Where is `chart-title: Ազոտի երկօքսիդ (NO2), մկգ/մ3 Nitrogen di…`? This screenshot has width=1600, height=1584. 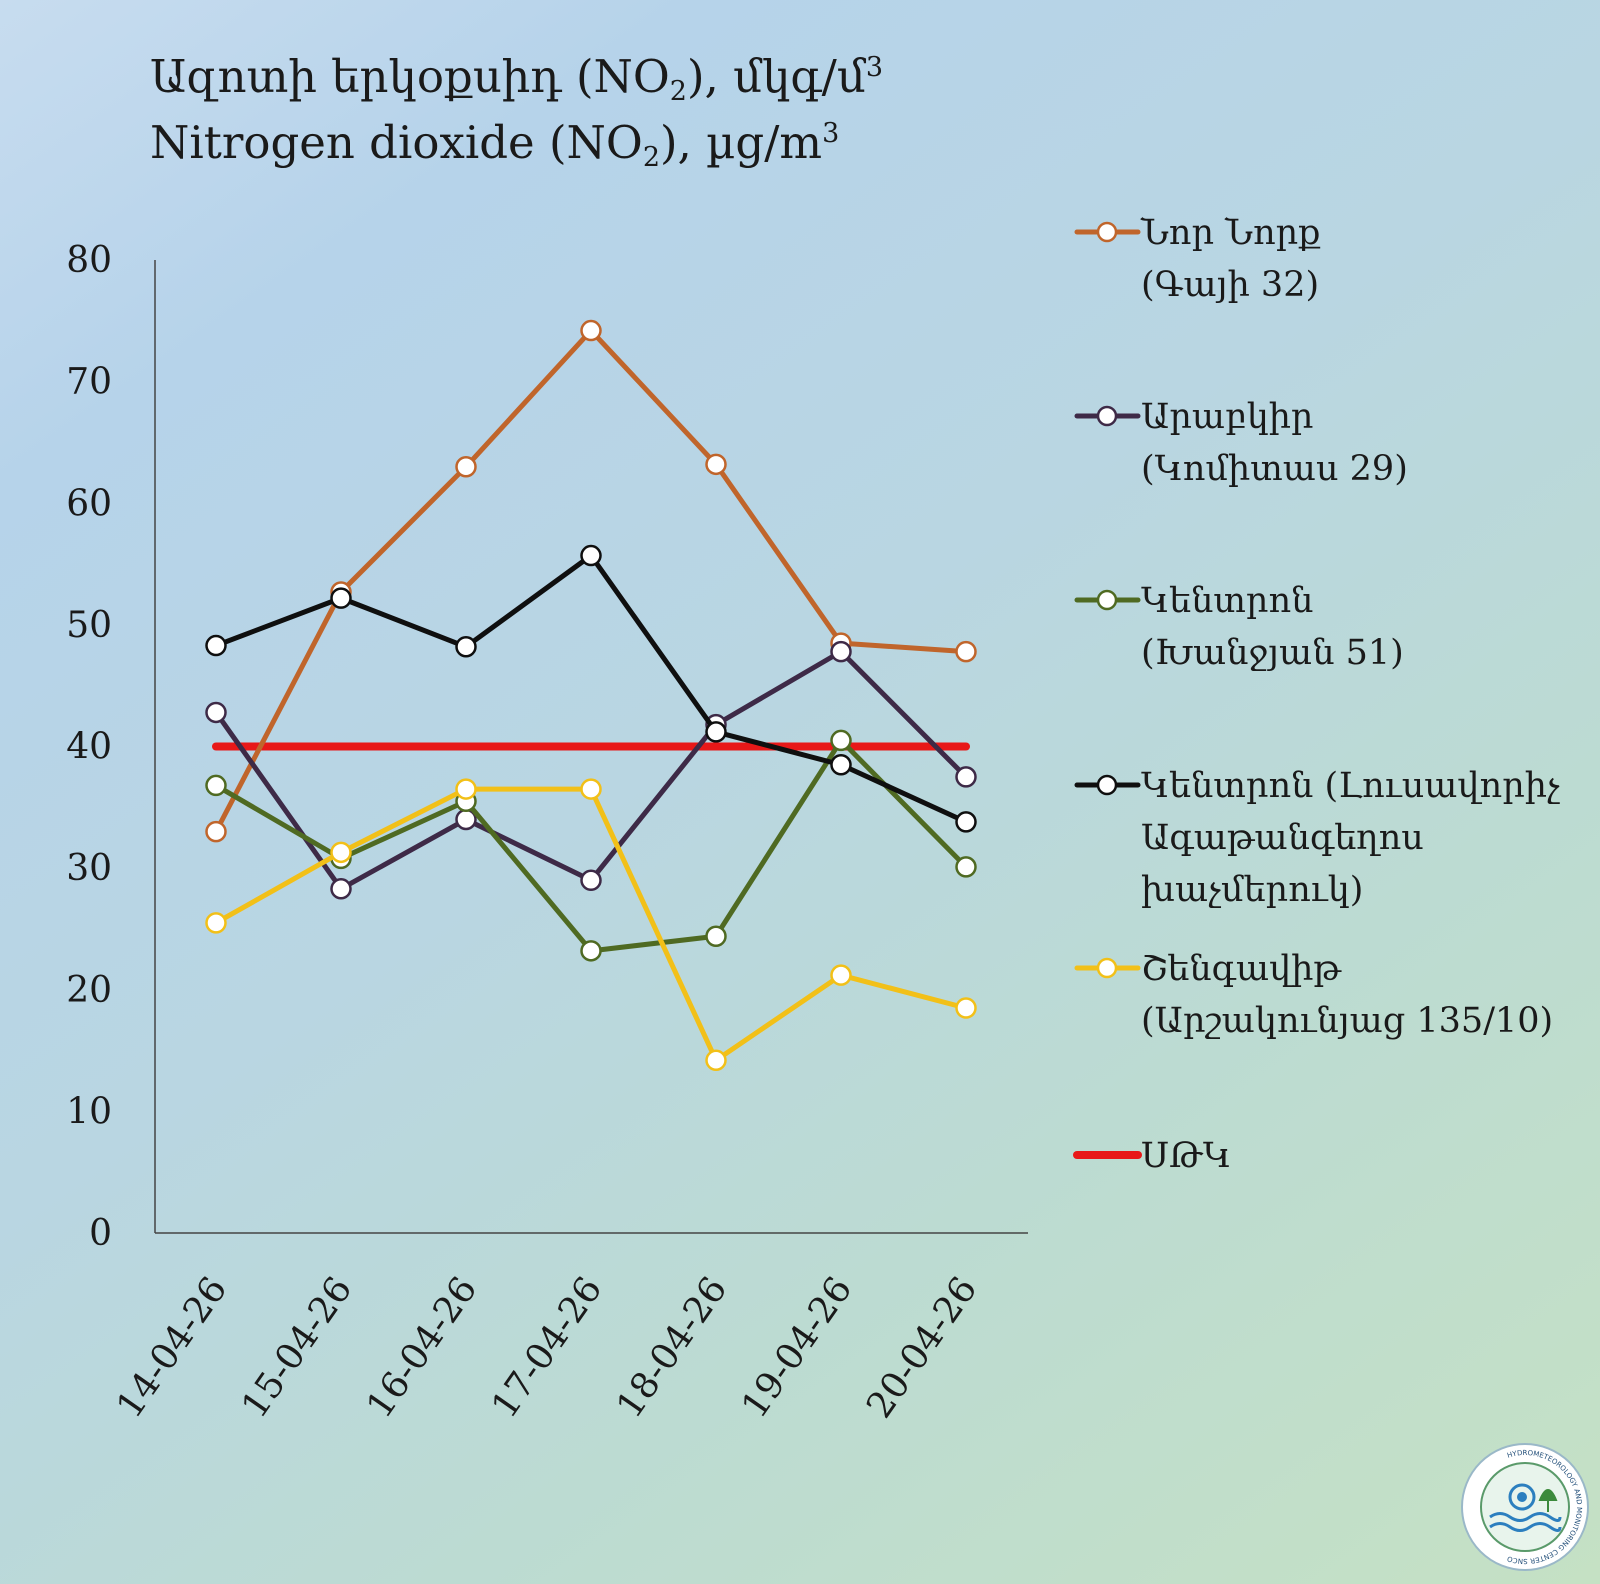
chart-title: Ազոտի երկօքսիդ (NO2), մկգ/մ3 Nitrogen di… is located at coordinates (516, 110).